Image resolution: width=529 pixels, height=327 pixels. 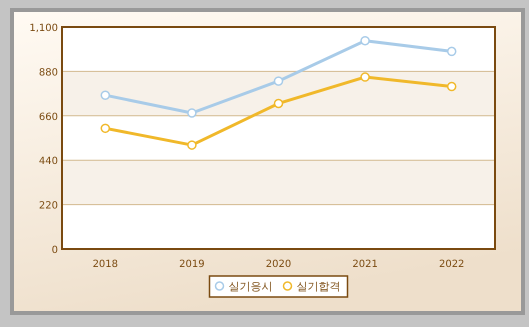 I want to click on x-tick-label: 2020, so click(x=279, y=264).